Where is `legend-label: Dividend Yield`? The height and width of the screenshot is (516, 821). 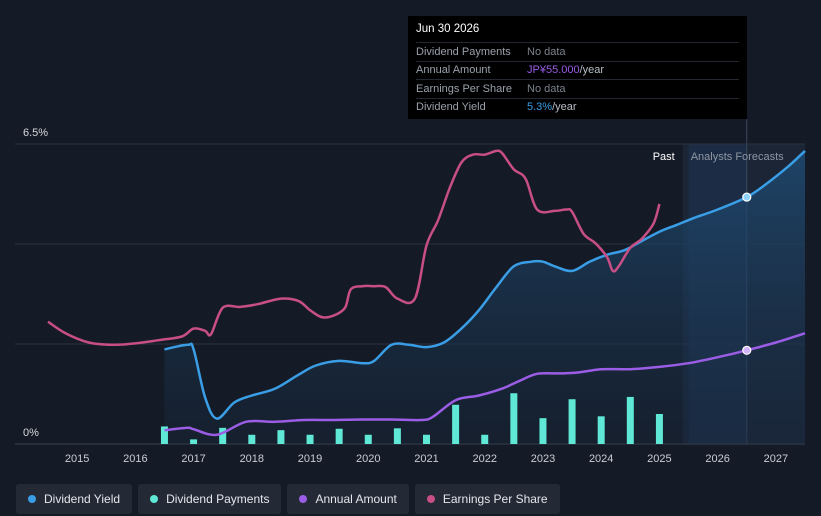 legend-label: Dividend Yield is located at coordinates (82, 499).